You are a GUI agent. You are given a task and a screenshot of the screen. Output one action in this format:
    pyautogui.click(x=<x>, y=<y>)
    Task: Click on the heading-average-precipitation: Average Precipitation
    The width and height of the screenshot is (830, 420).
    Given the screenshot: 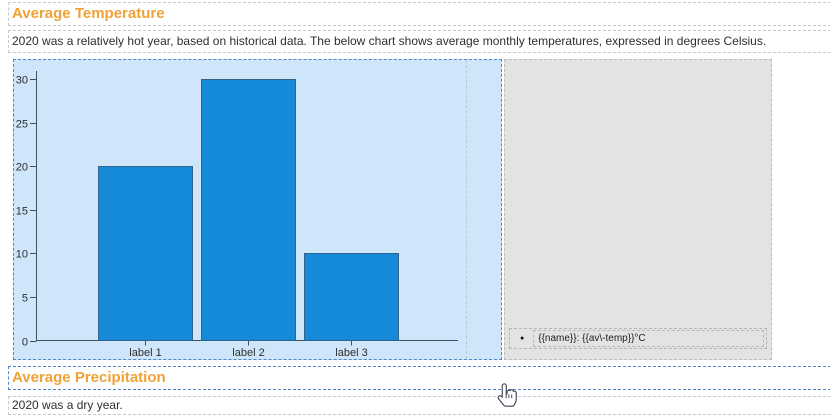 What is the action you would take?
    pyautogui.click(x=419, y=378)
    